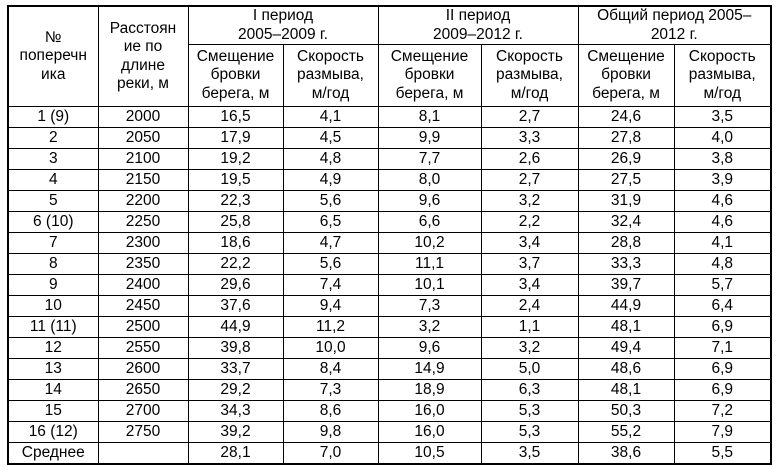  I want to click on table-cell: 4,5, so click(330, 138).